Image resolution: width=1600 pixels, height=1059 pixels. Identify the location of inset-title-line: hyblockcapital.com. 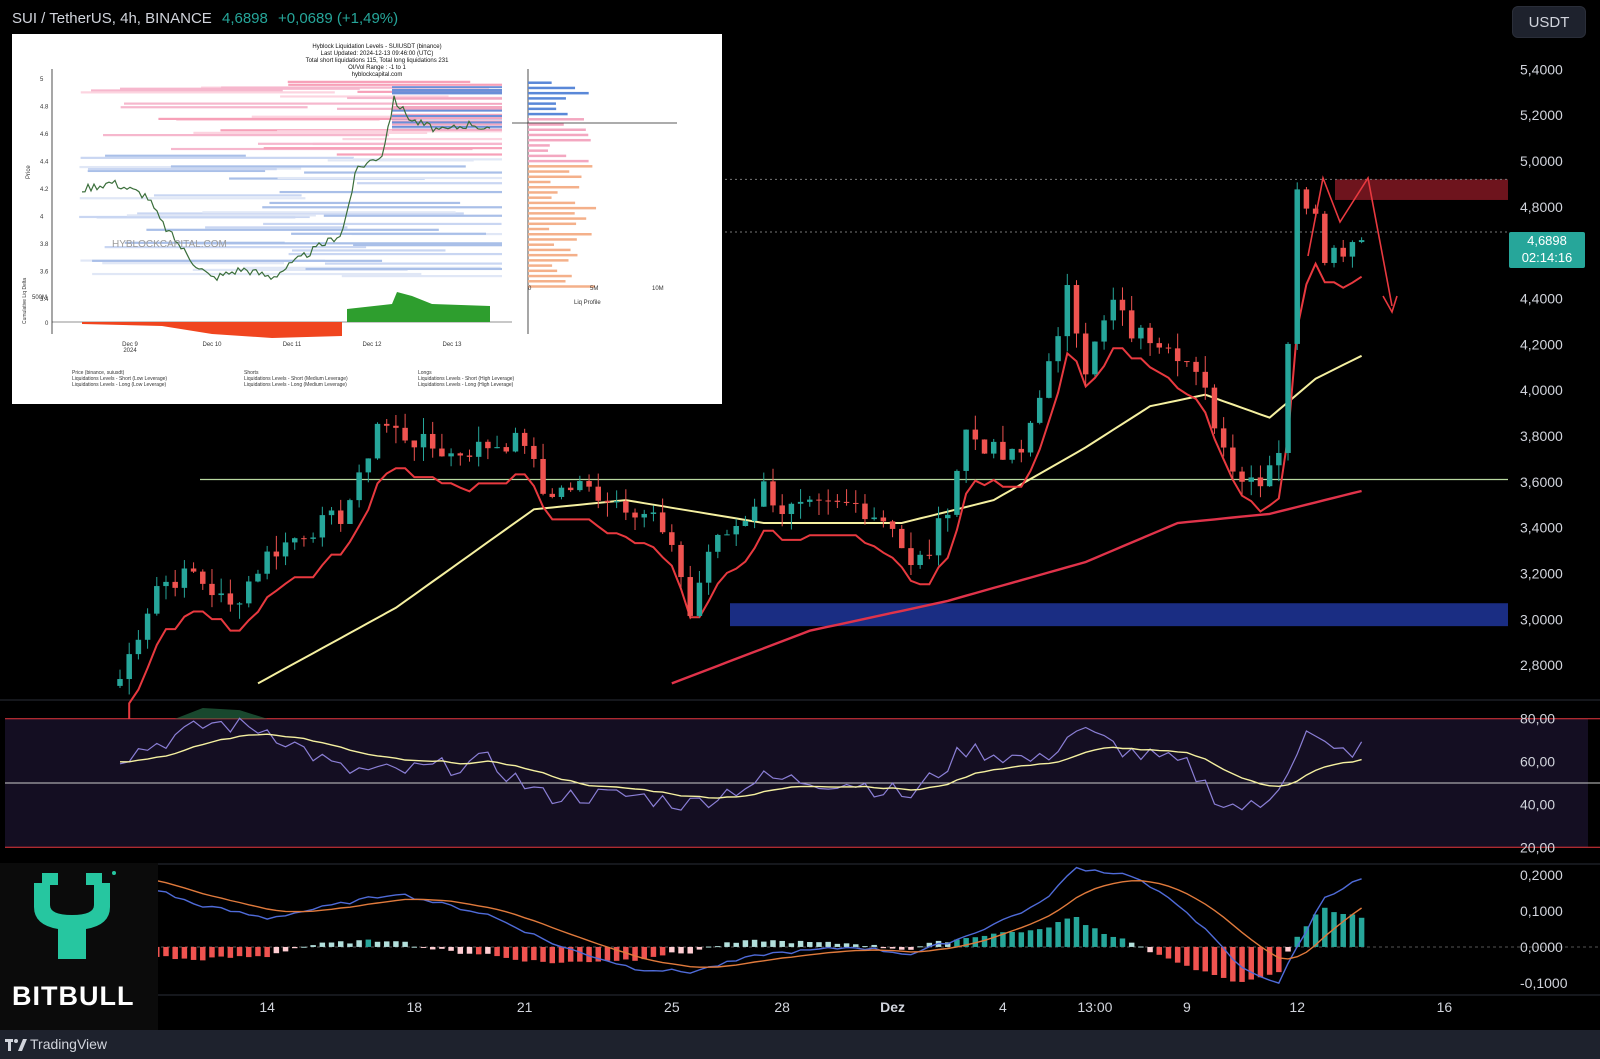
(377, 75).